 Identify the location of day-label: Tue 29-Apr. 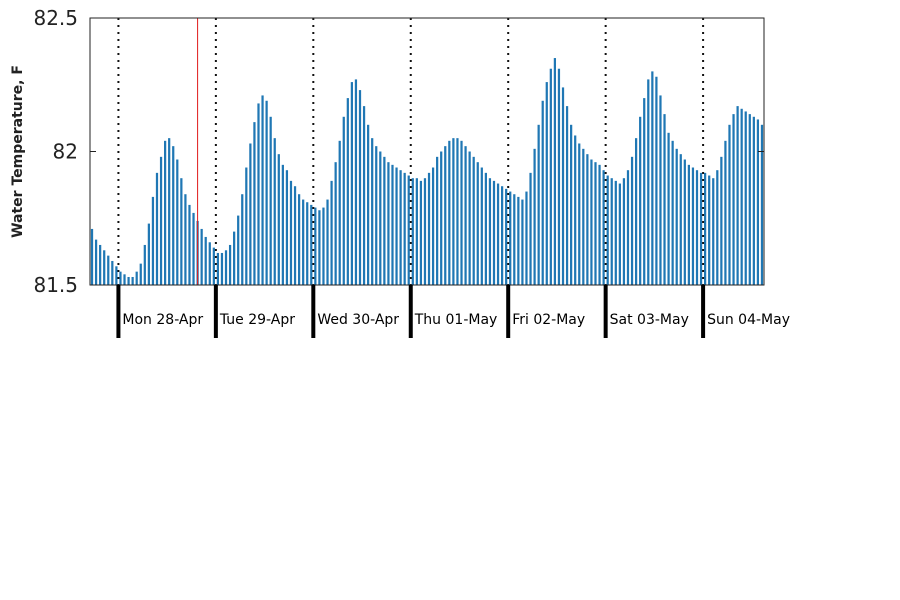
(257, 320).